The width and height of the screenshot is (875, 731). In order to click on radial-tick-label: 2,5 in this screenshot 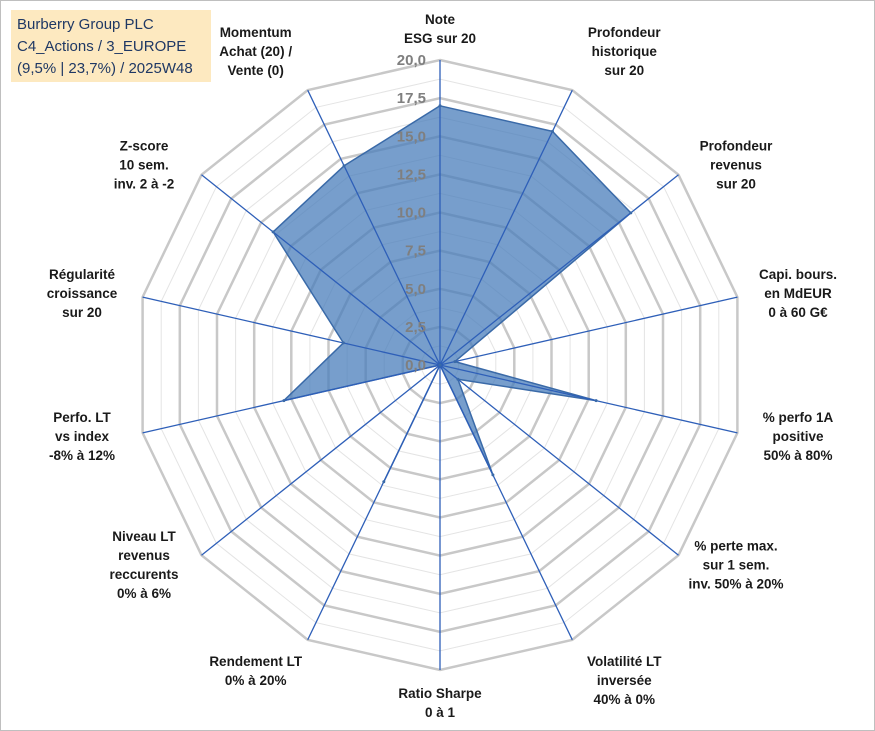, I will do `click(415, 327)`.